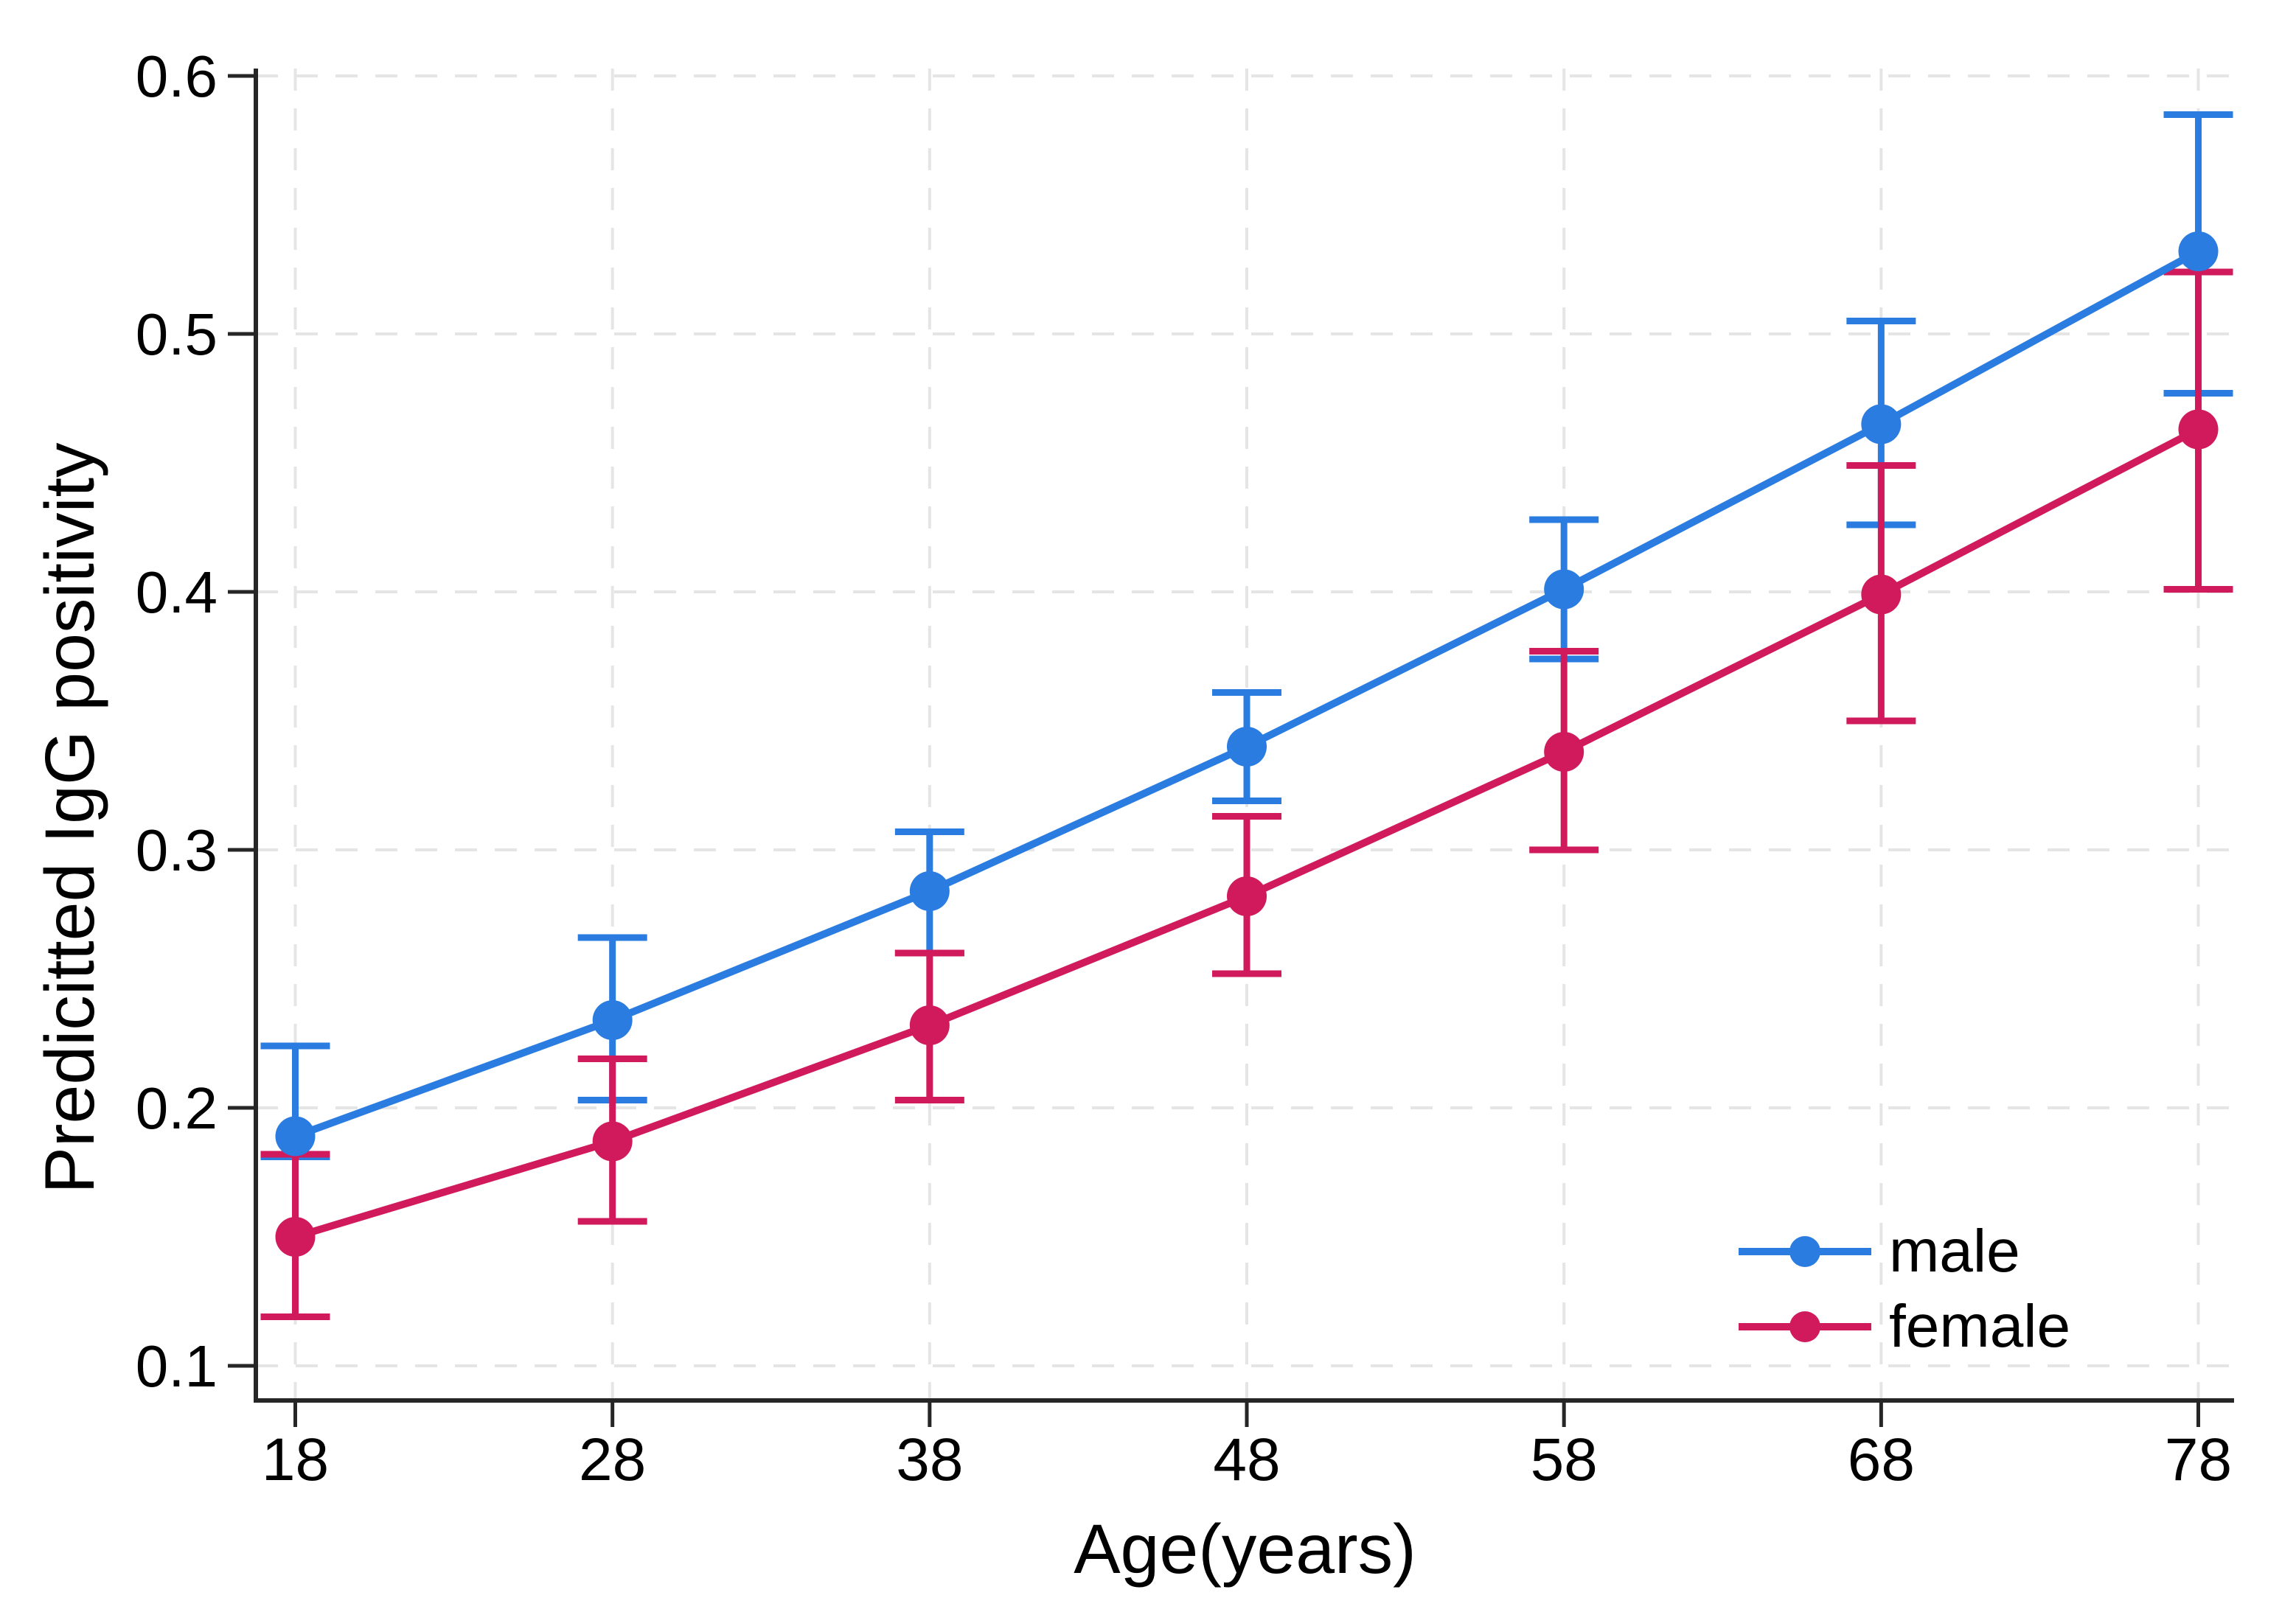 This screenshot has width=2296, height=1598. Describe the element at coordinates (1980, 1326) in the screenshot. I see `legend-label-female: female` at that location.